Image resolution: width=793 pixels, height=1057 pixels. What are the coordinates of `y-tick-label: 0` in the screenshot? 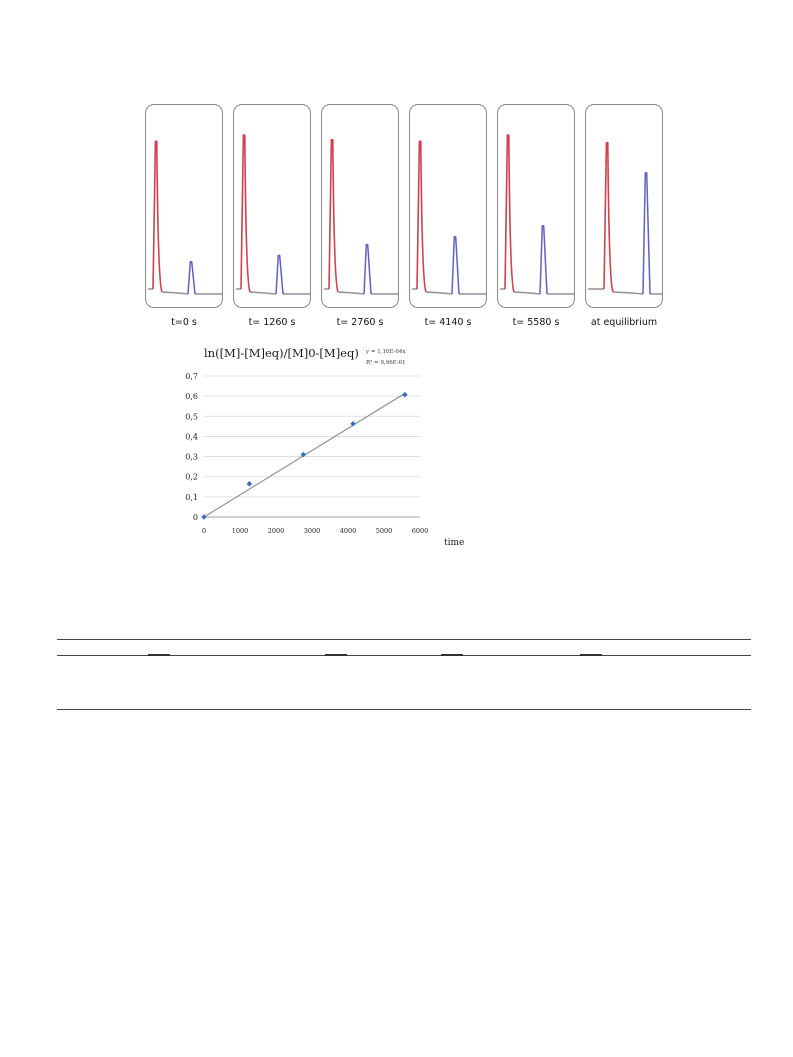 It's located at (195, 517).